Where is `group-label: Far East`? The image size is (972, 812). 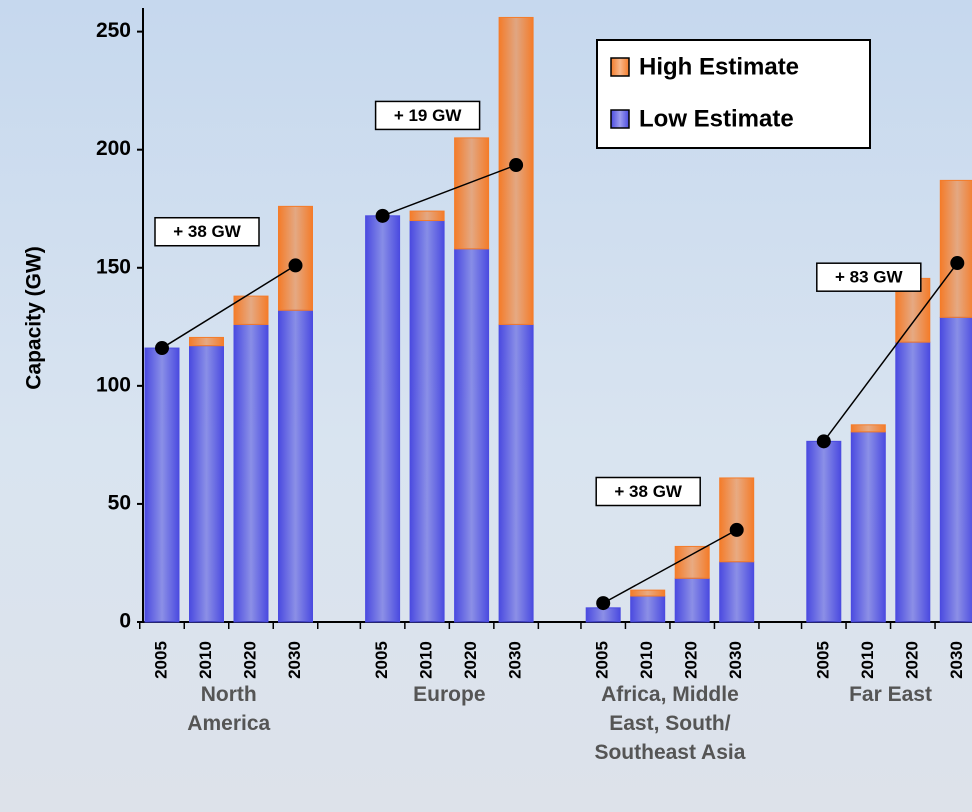
group-label: Far East is located at coordinates (890, 694).